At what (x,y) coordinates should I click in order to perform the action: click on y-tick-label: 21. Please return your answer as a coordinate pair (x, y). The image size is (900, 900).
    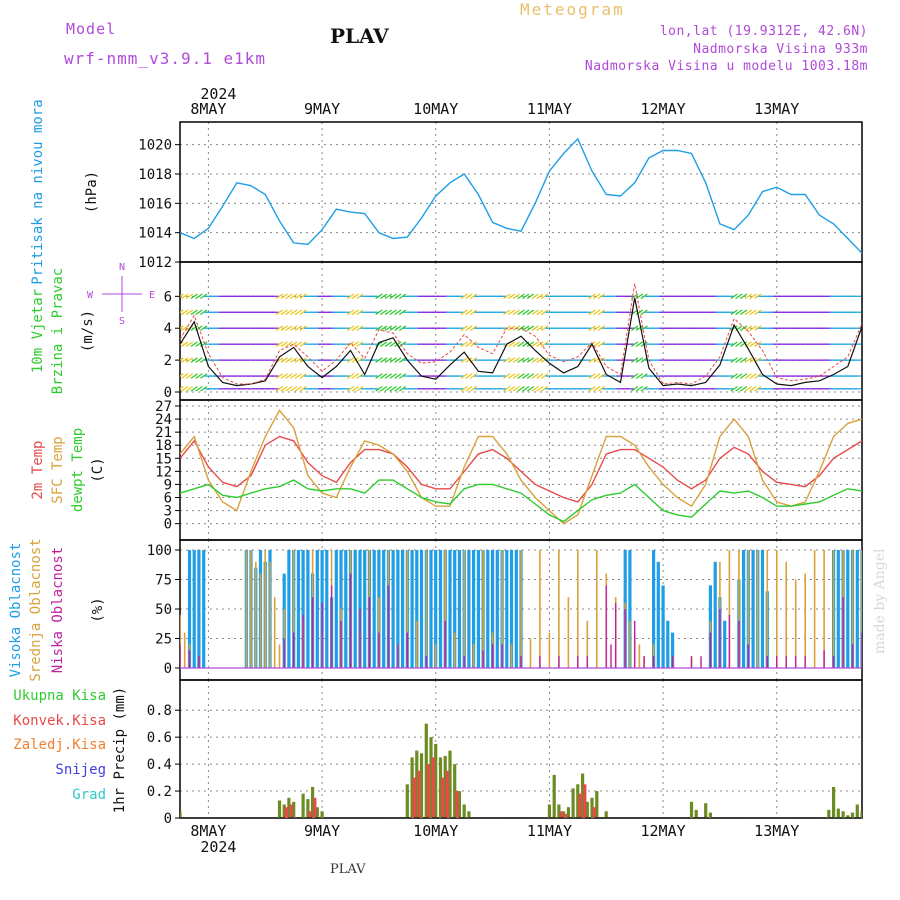
    Looking at the image, I should click on (163, 433).